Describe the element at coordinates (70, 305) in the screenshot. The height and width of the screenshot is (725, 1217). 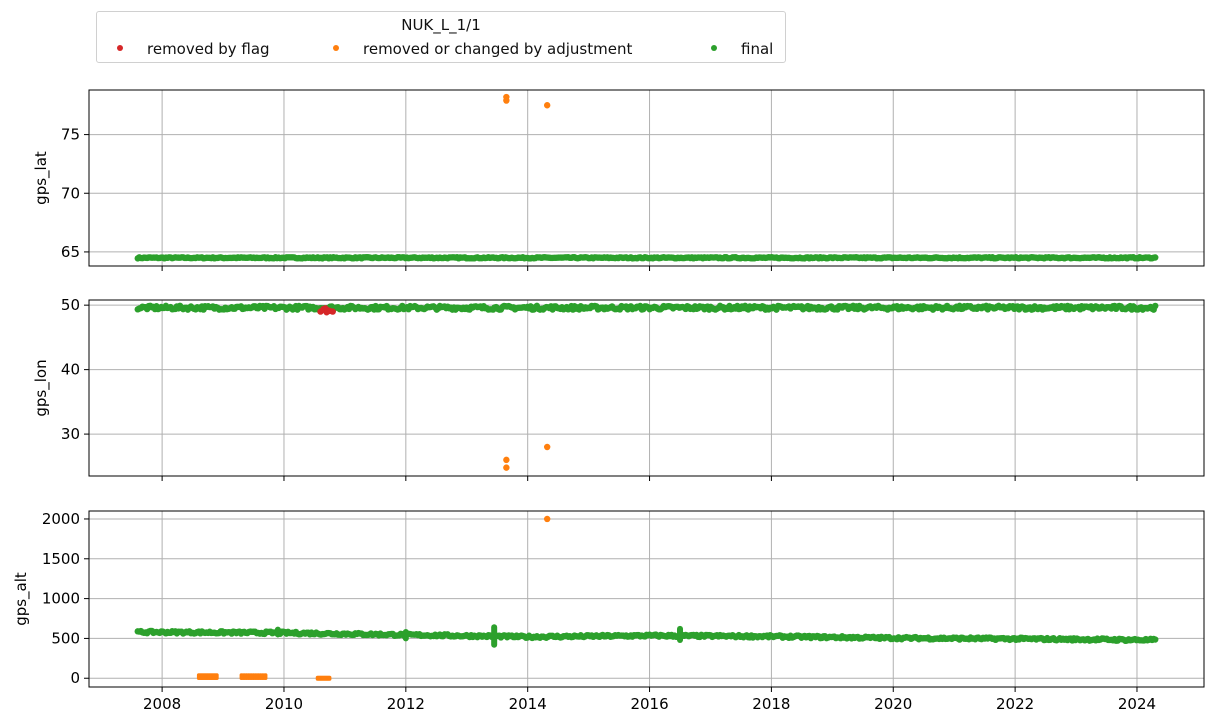
I see `y-tick-label: 50` at that location.